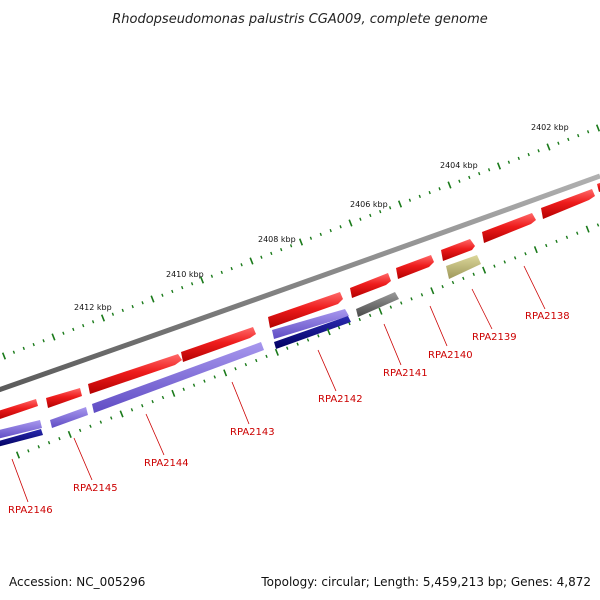 The width and height of the screenshot is (600, 600). Describe the element at coordinates (370, 285) in the screenshot. I see `gene-rpa2141-forward` at that location.